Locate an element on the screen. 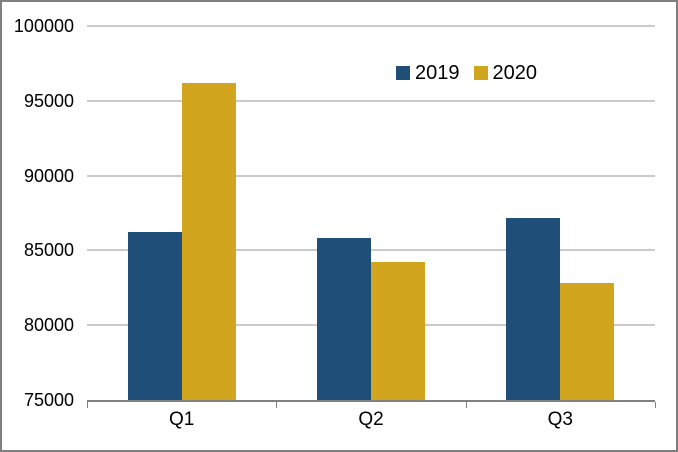  x-axis-labels: Q1 Q2 Q3 is located at coordinates (371, 420).